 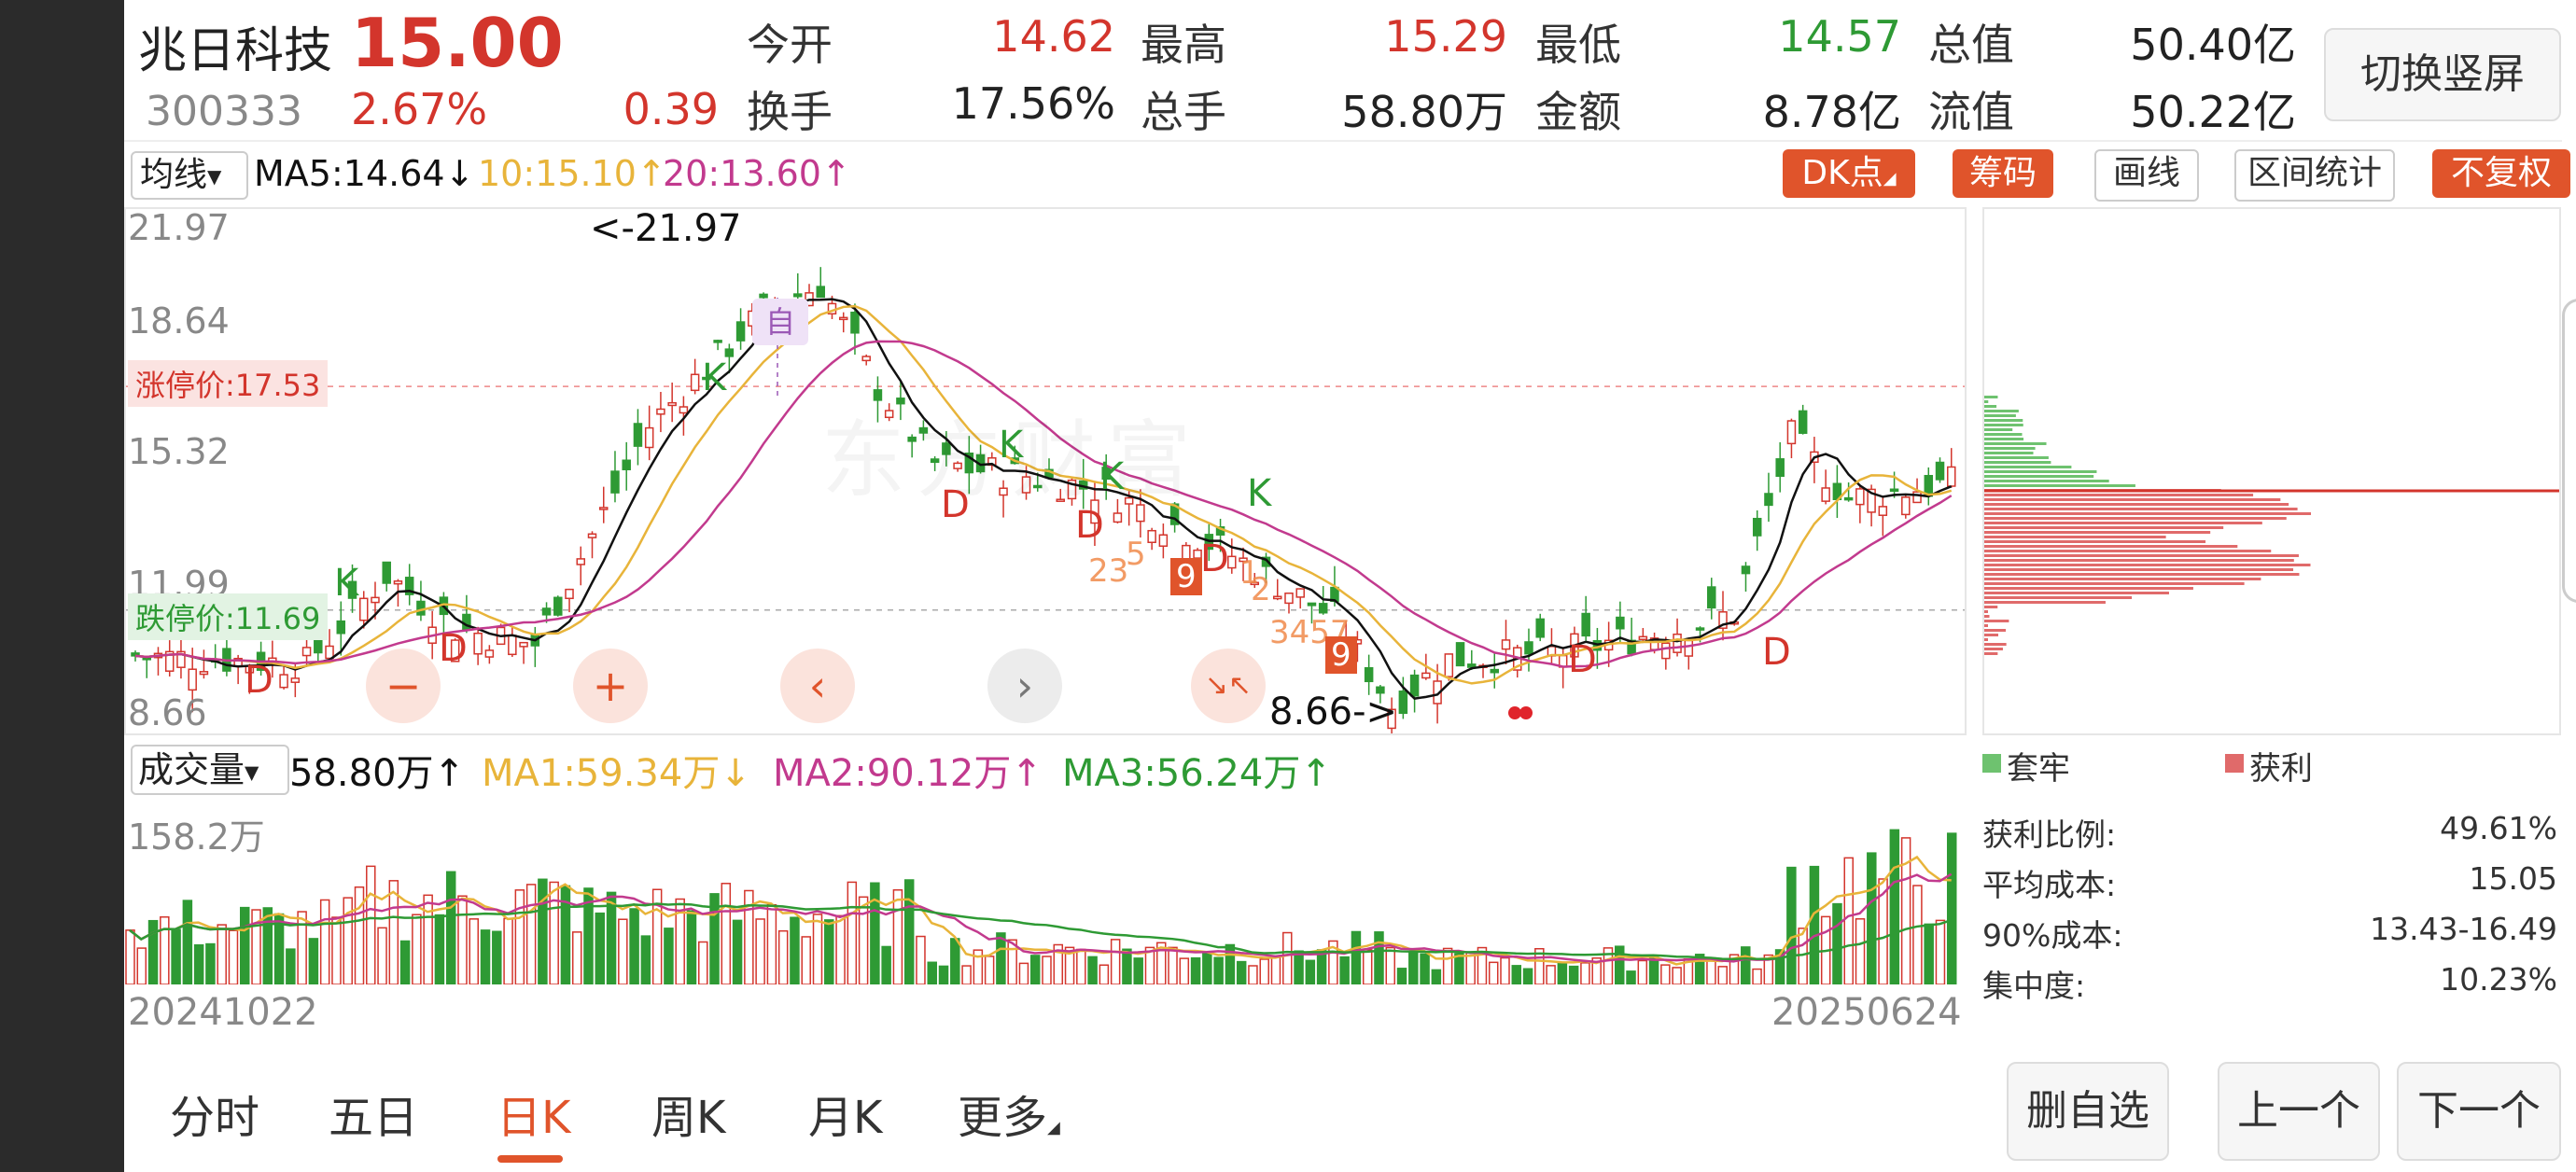 I want to click on tab-intraday: 分时, so click(x=215, y=1118).